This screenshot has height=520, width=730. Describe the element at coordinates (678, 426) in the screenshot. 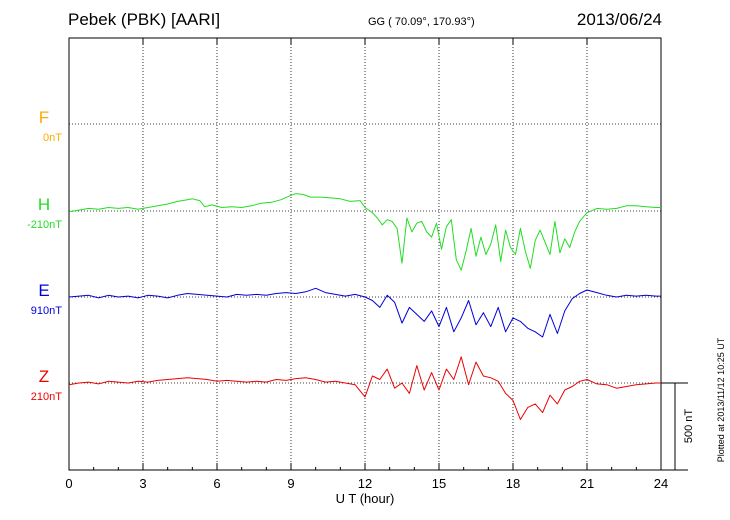

I see `scale-bar: 500 nT` at that location.